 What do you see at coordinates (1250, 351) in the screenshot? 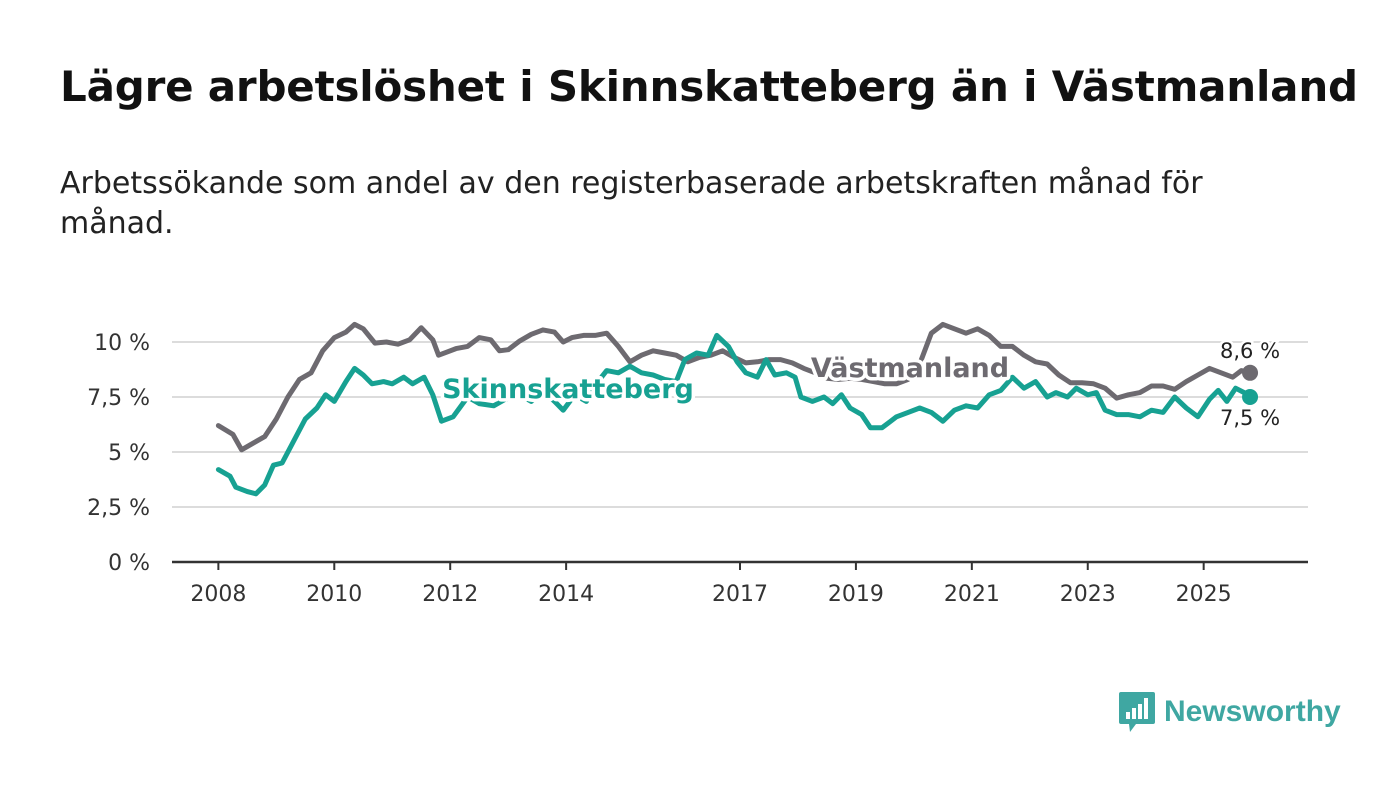
I see `end-value-label-västmanland: 8,6 %` at bounding box center [1250, 351].